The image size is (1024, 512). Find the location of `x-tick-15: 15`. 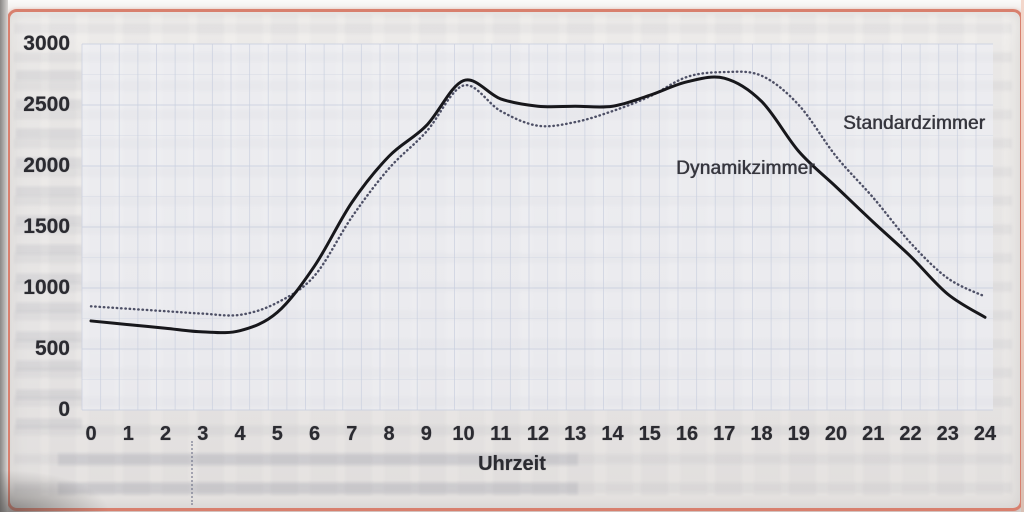

x-tick-15: 15 is located at coordinates (649, 434).